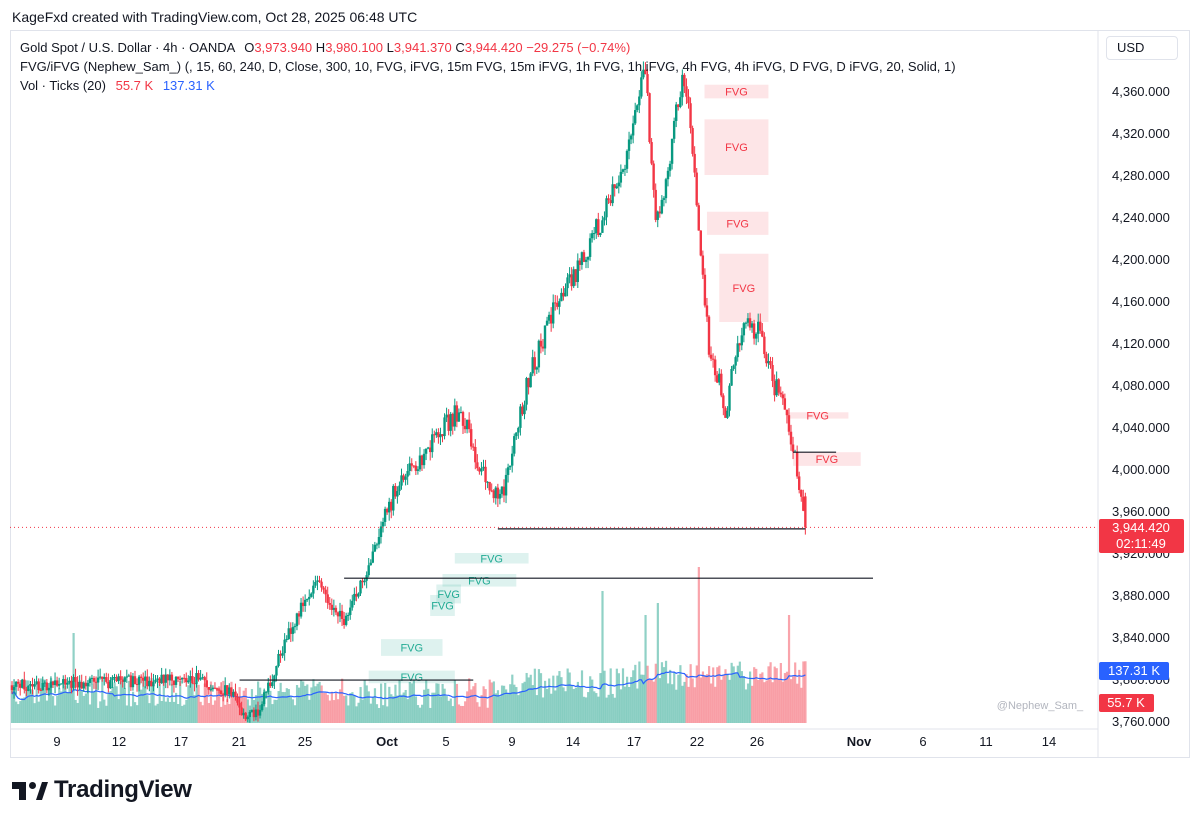 The width and height of the screenshot is (1200, 823). Describe the element at coordinates (119, 741) in the screenshot. I see `x-tick-label: 12` at that location.